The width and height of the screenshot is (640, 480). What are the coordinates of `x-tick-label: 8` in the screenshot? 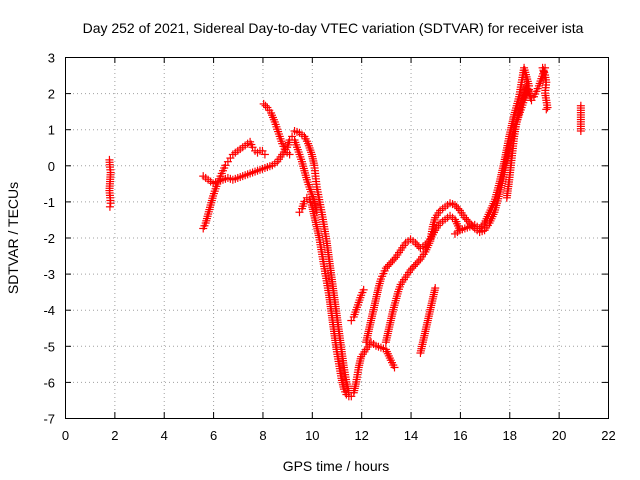 It's located at (262, 435).